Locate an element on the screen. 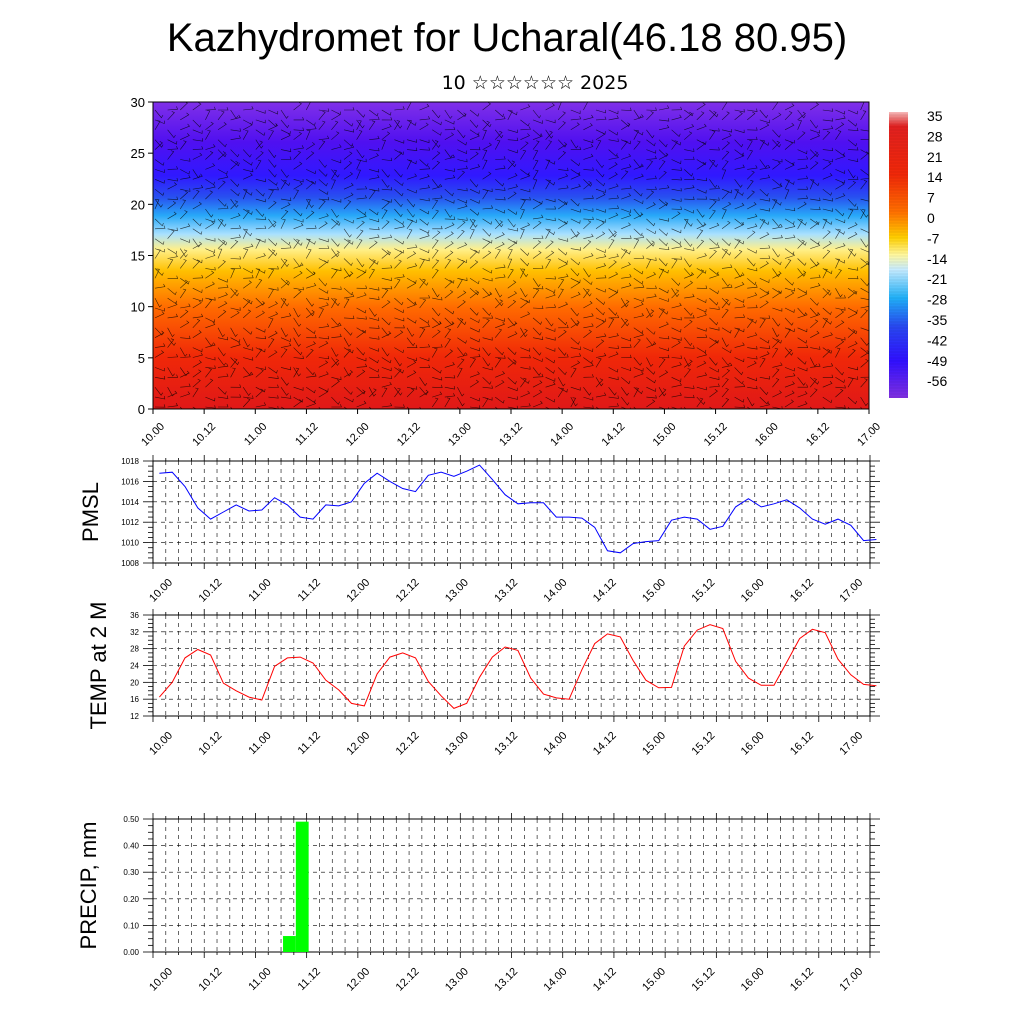 The image size is (1024, 1024). colorbar-label: 0 is located at coordinates (931, 218).